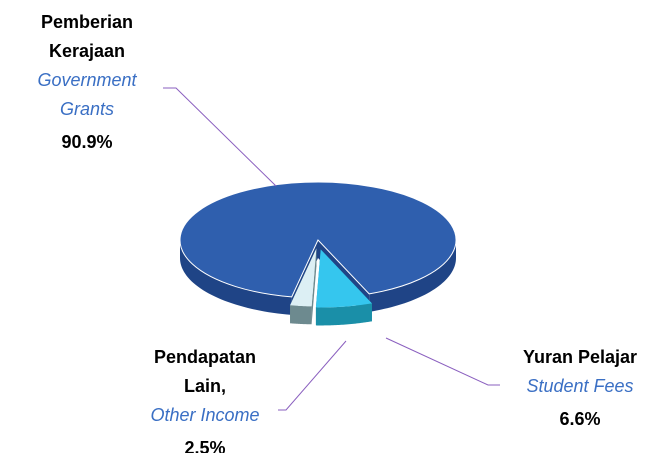 The width and height of the screenshot is (664, 453). I want to click on slice-label: Yuran Pelajar Student Fees 6.6%, so click(580, 388).